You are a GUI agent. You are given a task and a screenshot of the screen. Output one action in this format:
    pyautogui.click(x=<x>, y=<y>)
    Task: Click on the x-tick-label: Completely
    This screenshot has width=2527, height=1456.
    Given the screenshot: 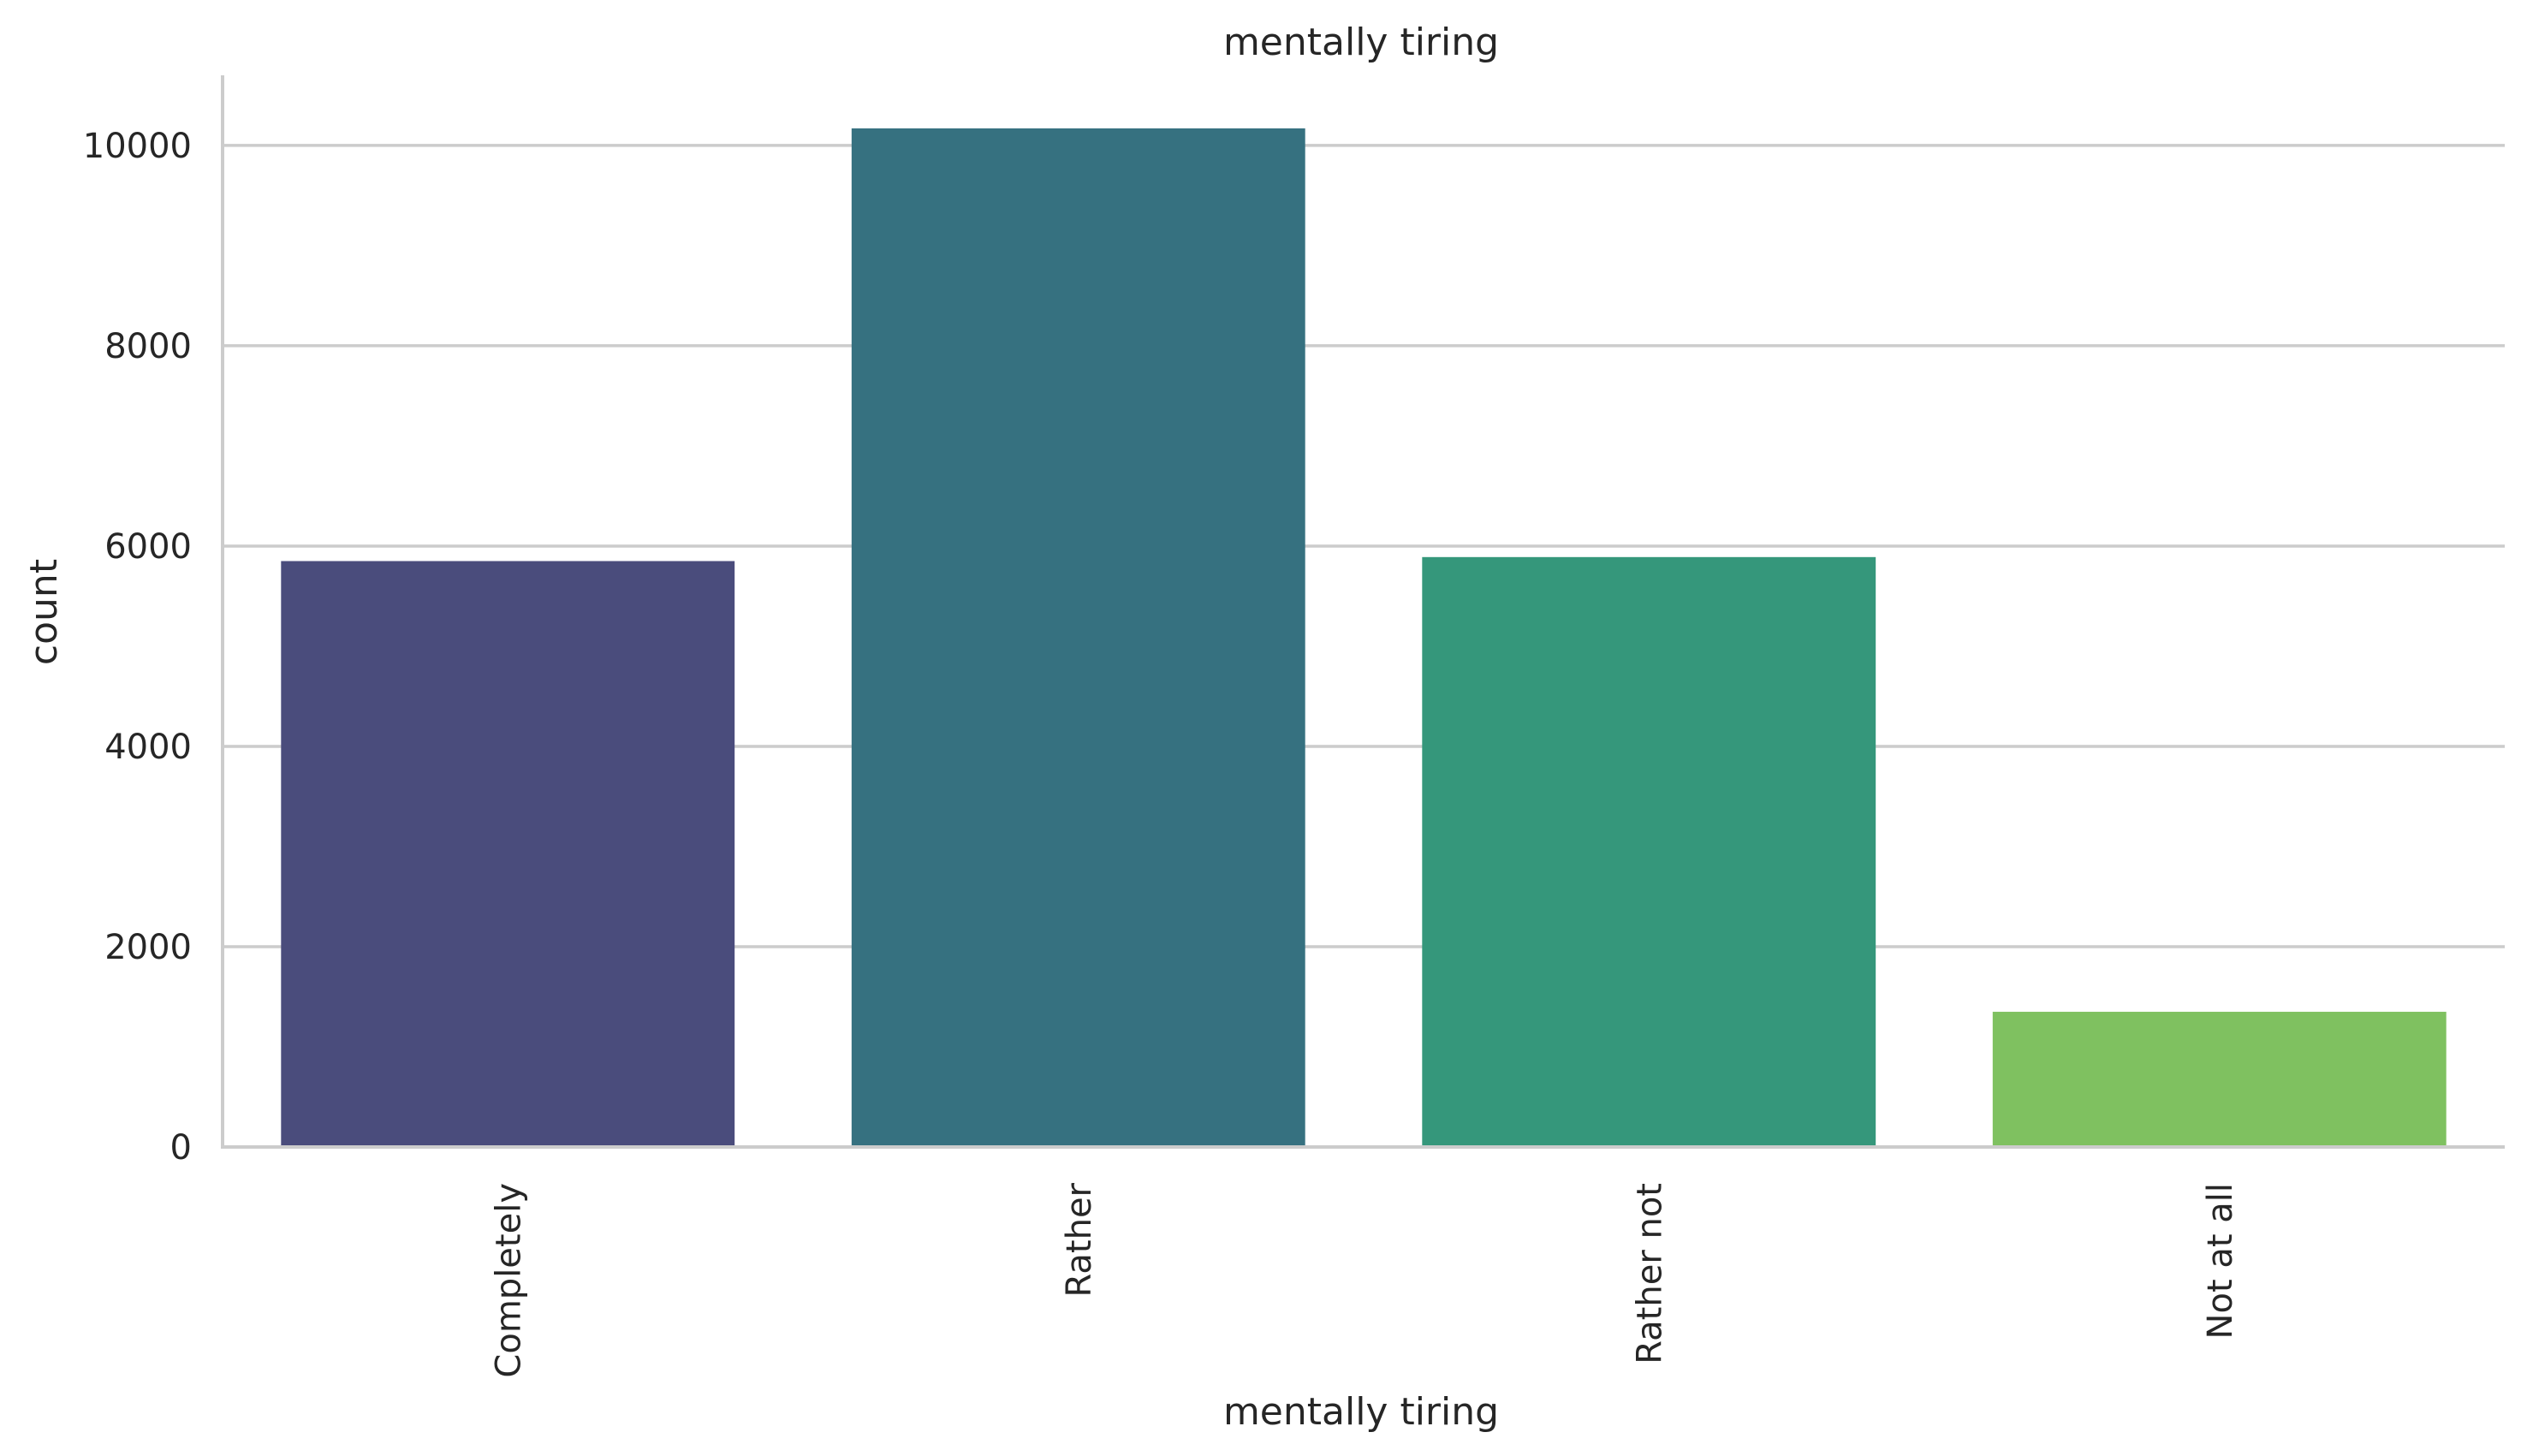 What is the action you would take?
    pyautogui.click(x=508, y=1280)
    